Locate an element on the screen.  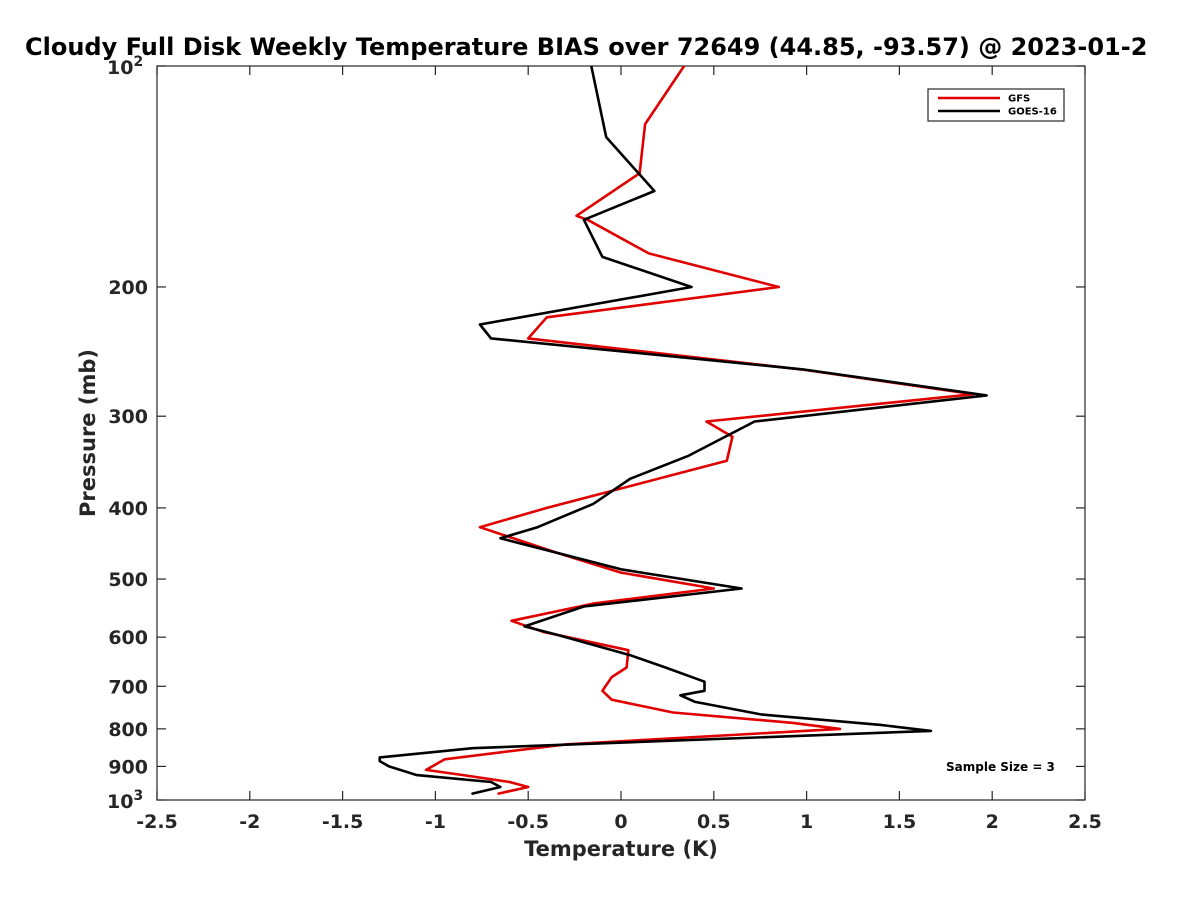
x-tick-label: 0 is located at coordinates (620, 822).